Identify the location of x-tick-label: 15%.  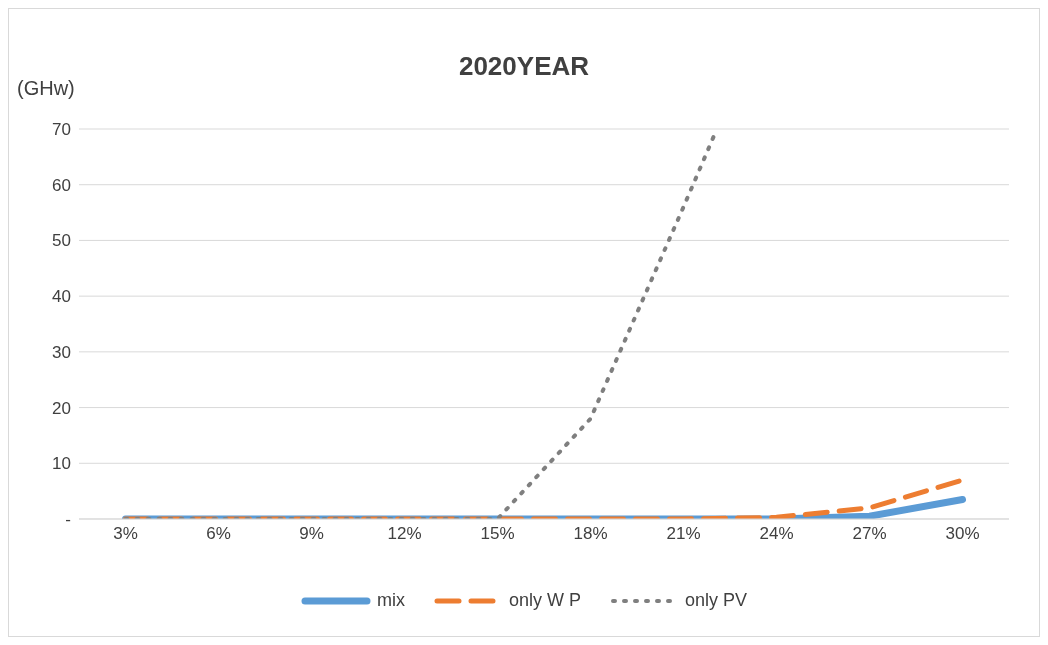
(497, 534).